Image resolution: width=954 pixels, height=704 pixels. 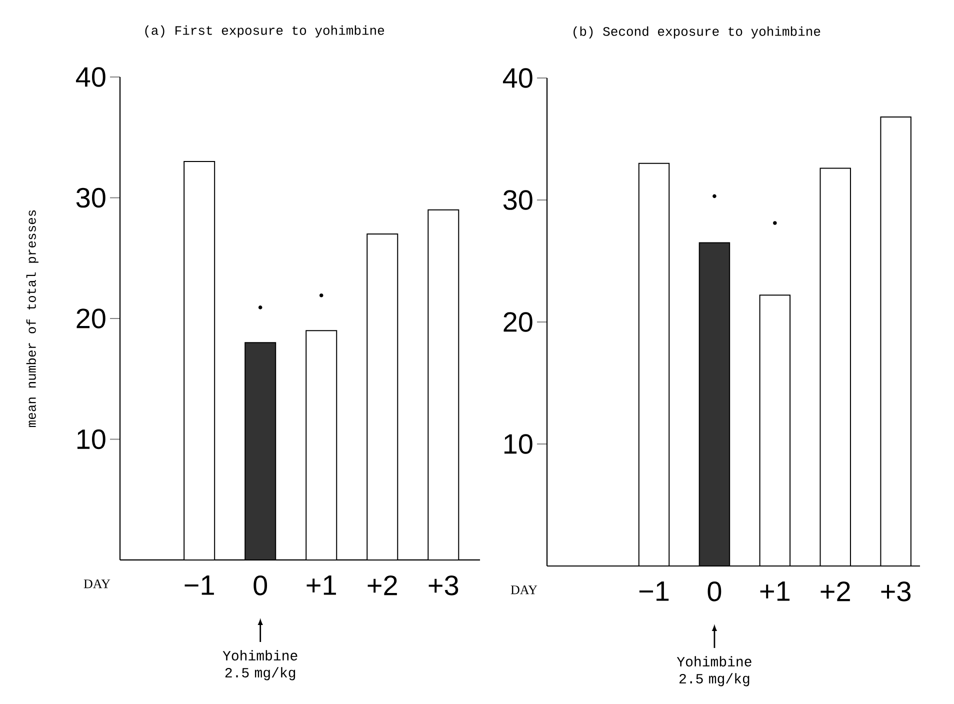 I want to click on y-axis-title: mean number of total presses, so click(x=32, y=319).